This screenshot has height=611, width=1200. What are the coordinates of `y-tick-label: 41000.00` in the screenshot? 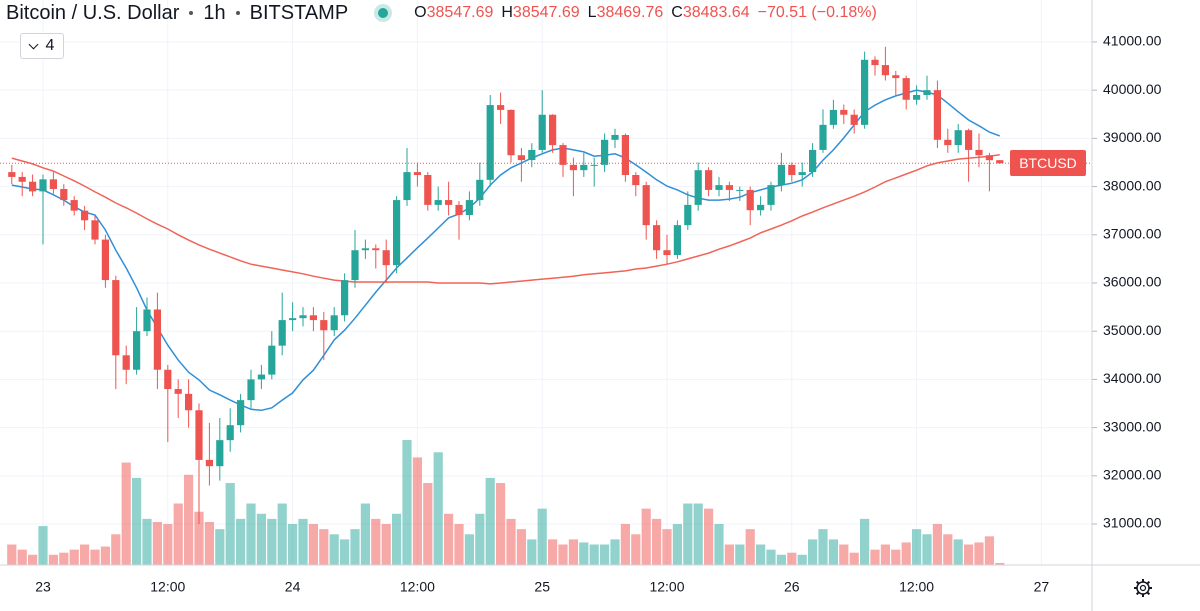 It's located at (1132, 41).